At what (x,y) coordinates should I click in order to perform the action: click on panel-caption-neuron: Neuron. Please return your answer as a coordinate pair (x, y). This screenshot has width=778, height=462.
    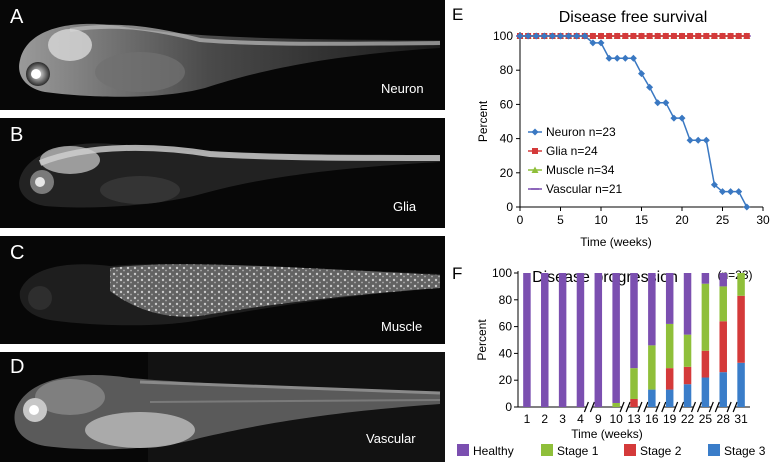
    Looking at the image, I should click on (402, 88).